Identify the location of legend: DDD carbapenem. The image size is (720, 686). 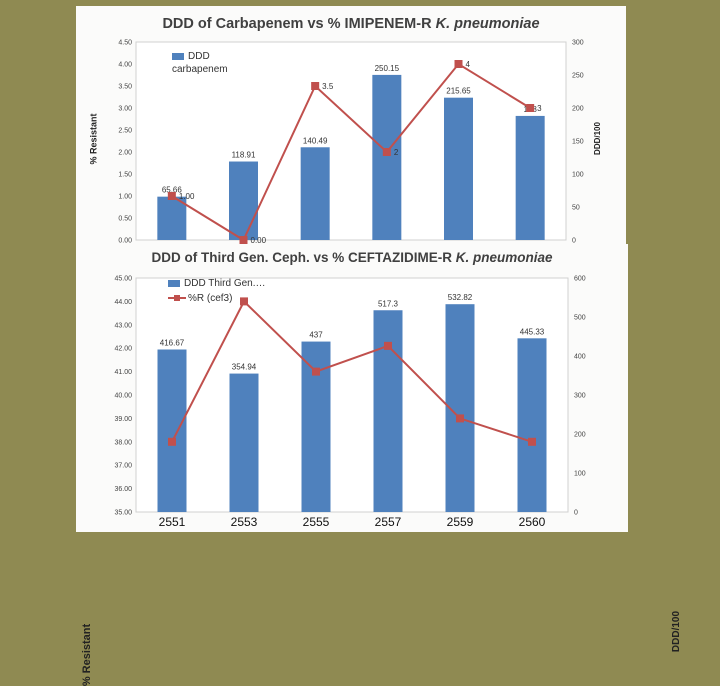
(207, 63).